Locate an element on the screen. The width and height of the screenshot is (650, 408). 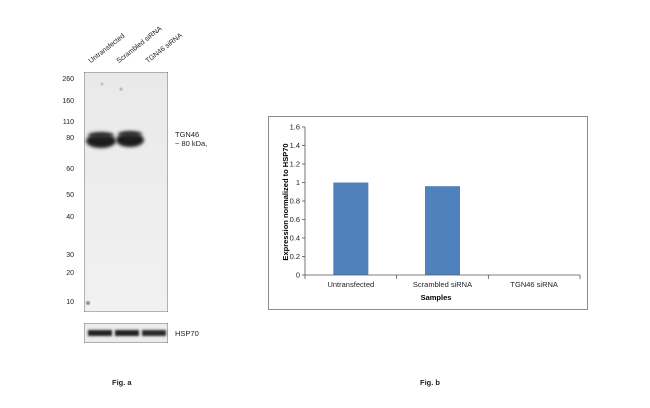
blot-loading-control-panel is located at coordinates (126, 333).